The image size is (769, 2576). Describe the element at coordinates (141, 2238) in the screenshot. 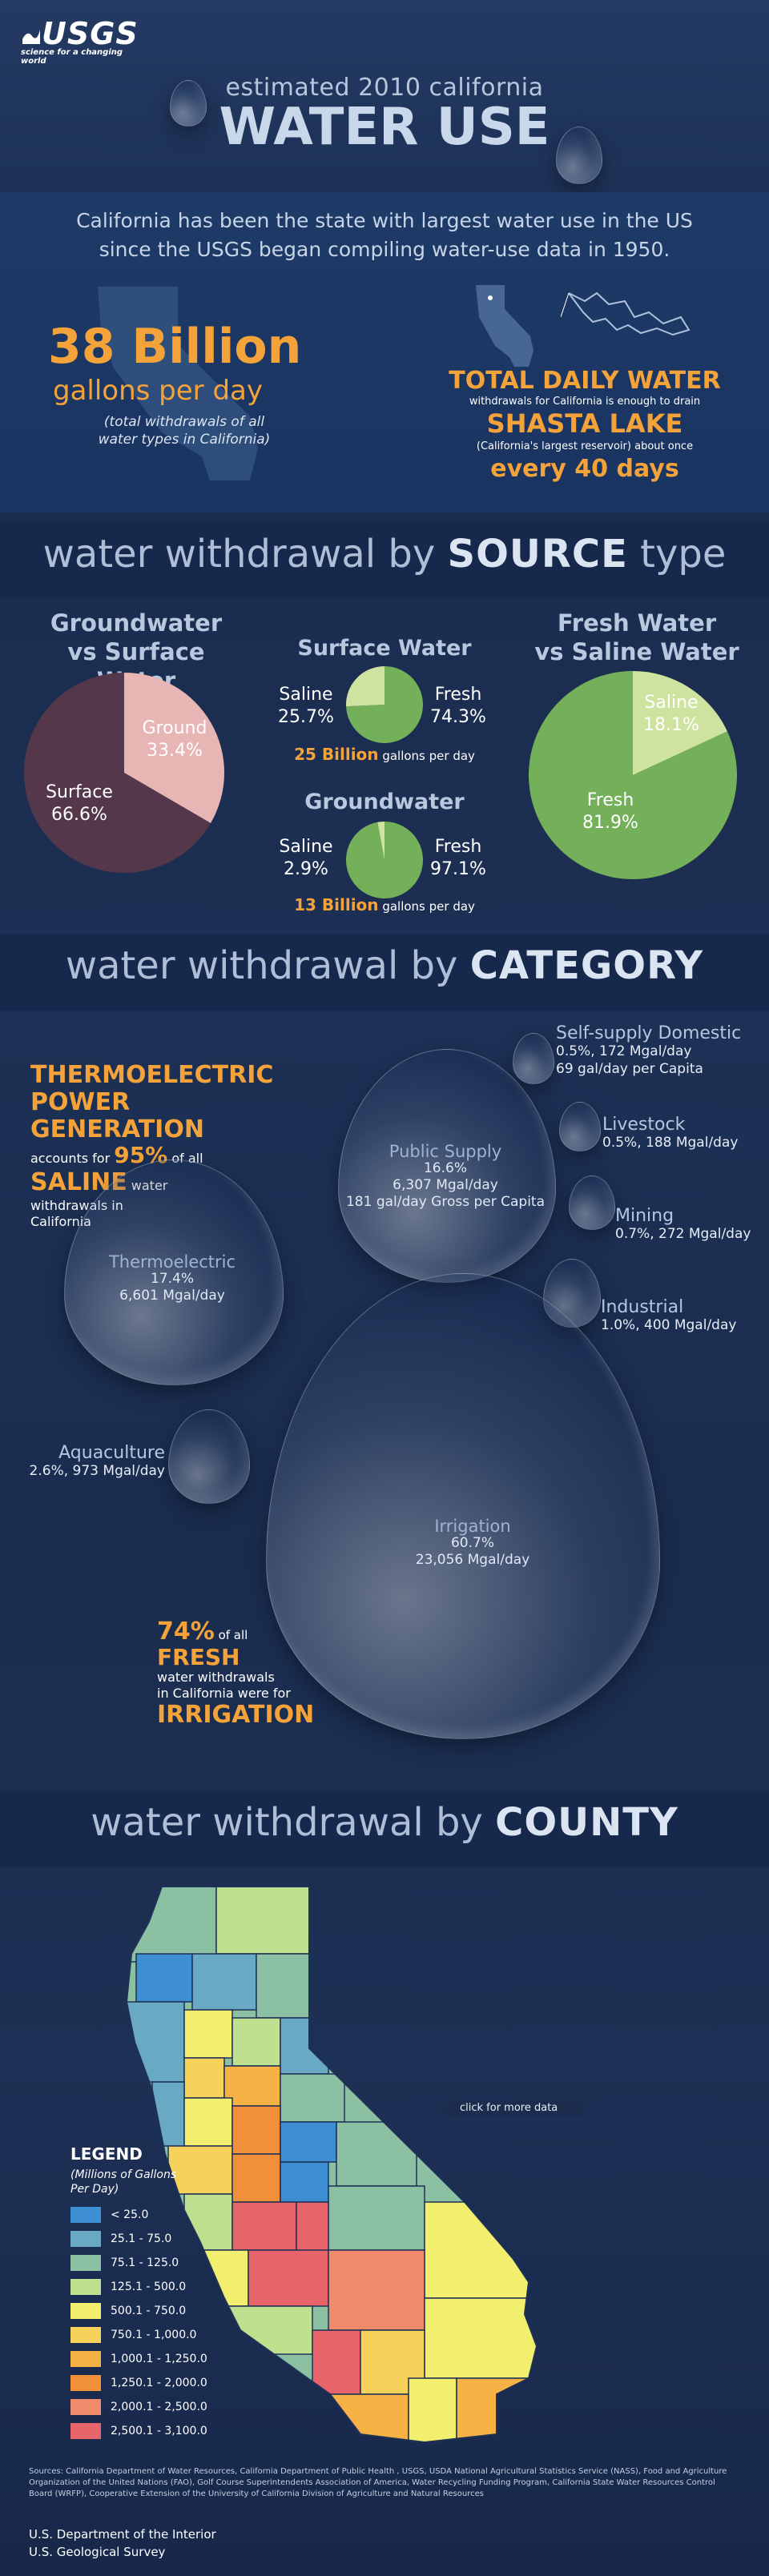

I see `legend-label: 25.1 - 75.0` at that location.